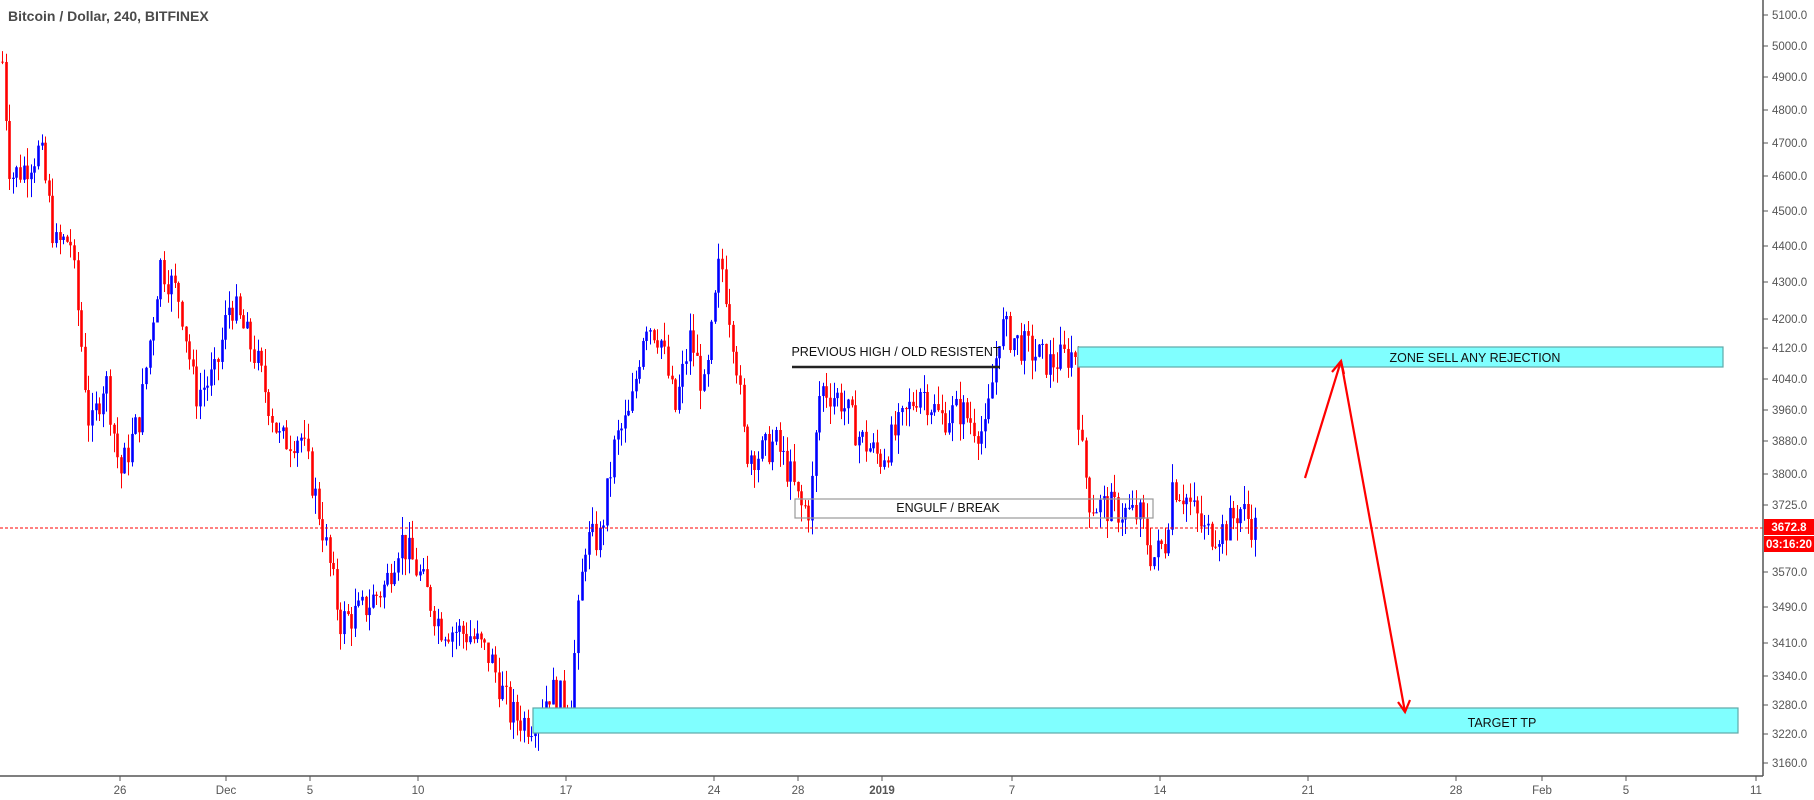 This screenshot has height=800, width=1814. Describe the element at coordinates (948, 508) in the screenshot. I see `engulf-label: ENGULF / BREAK` at that location.